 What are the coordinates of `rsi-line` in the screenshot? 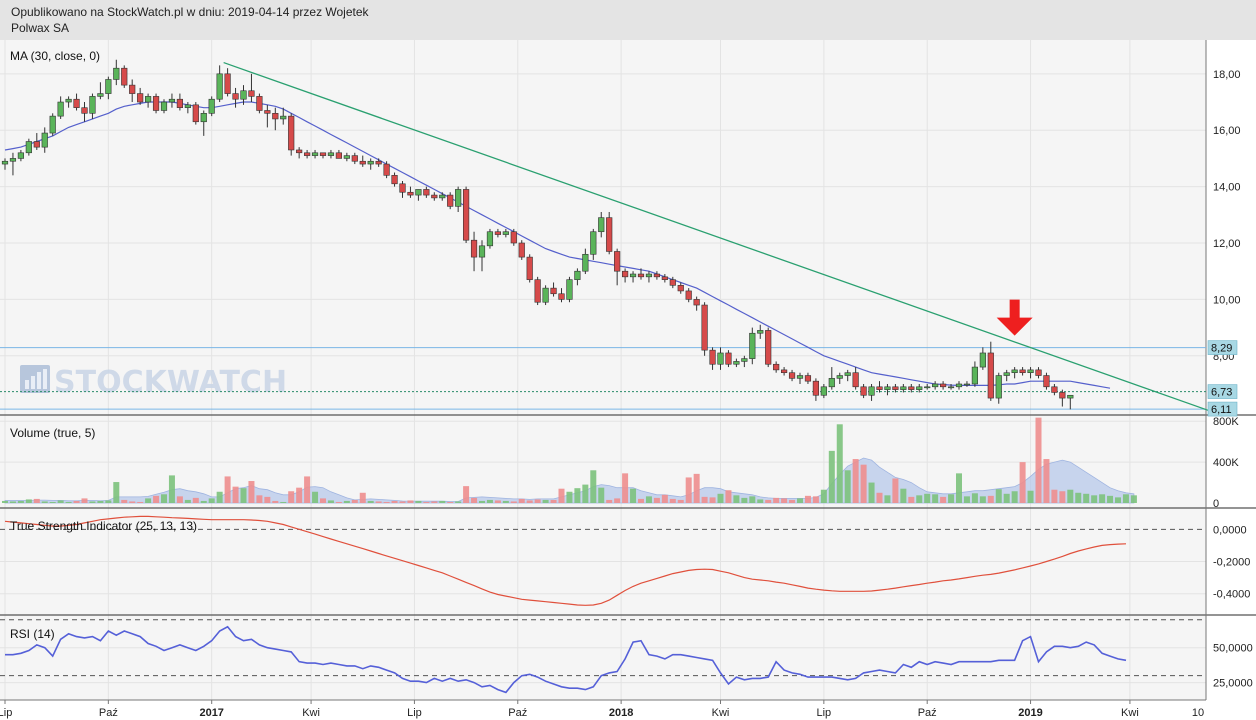 It's located at (566, 659).